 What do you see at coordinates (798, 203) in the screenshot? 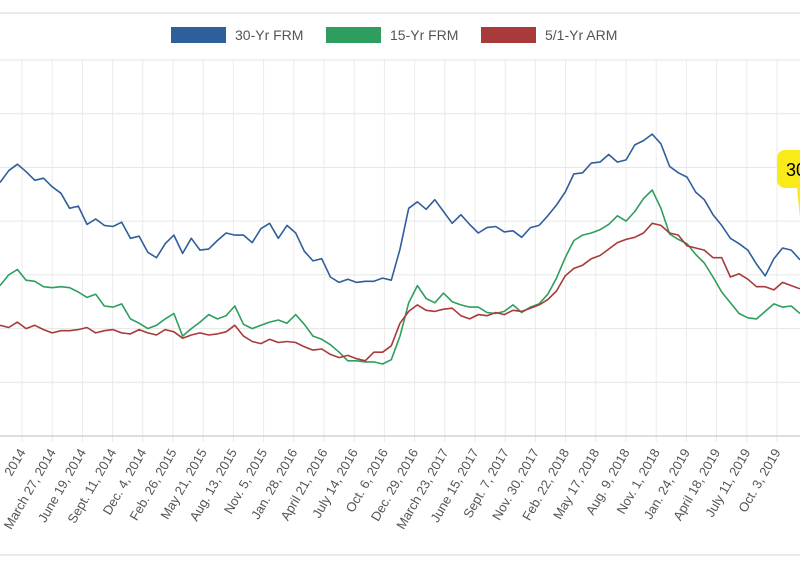
I see `tooltip-pointer` at bounding box center [798, 203].